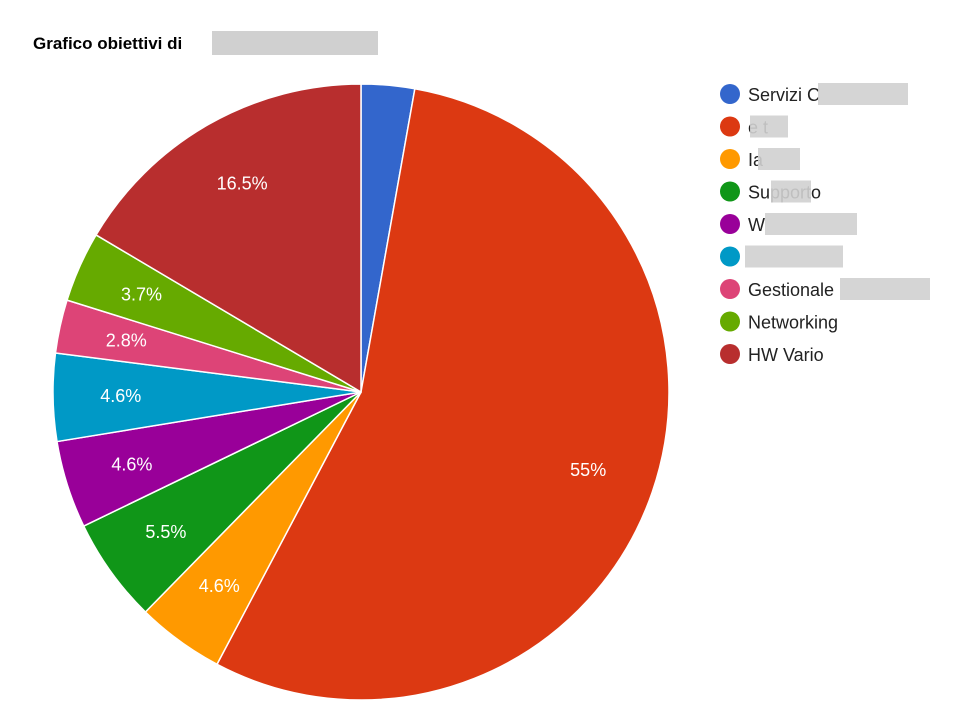  What do you see at coordinates (295, 43) in the screenshot?
I see `redacted-title-part` at bounding box center [295, 43].